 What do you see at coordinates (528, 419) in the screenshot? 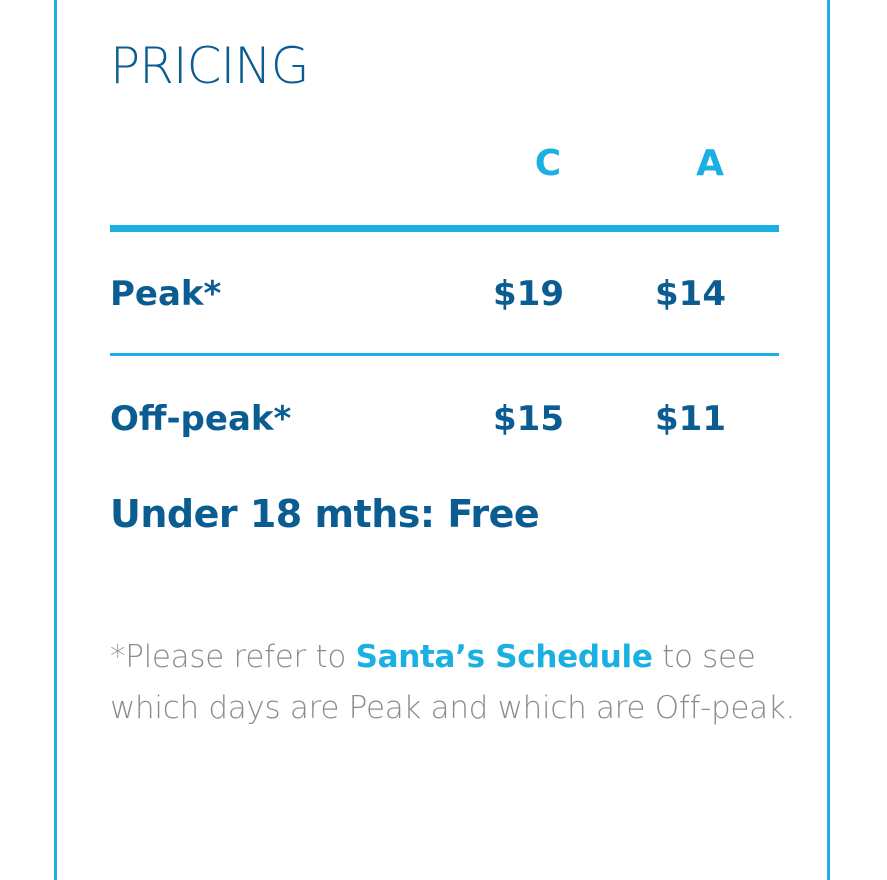
I see `price-offpeak-c: $15` at bounding box center [528, 419].